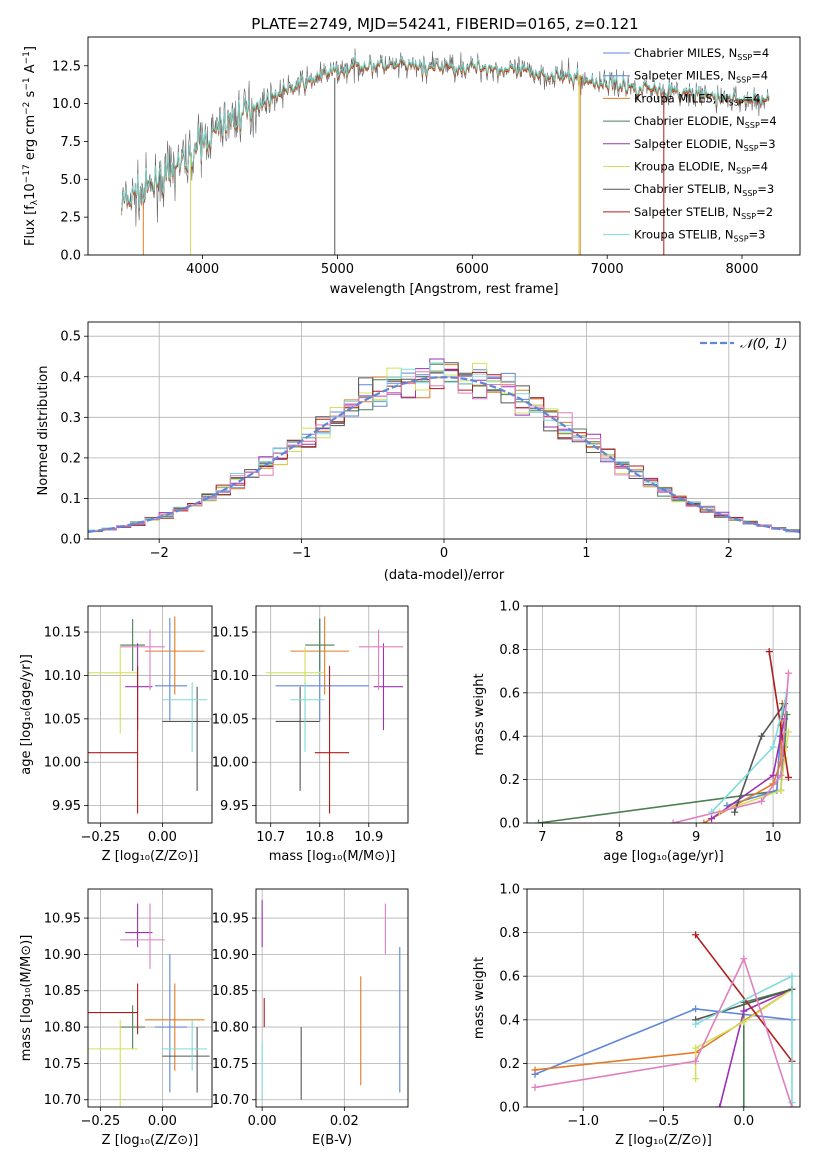 The image size is (819, 1170). Describe the element at coordinates (66, 104) in the screenshot. I see `y-tick-label: 10.0` at that location.